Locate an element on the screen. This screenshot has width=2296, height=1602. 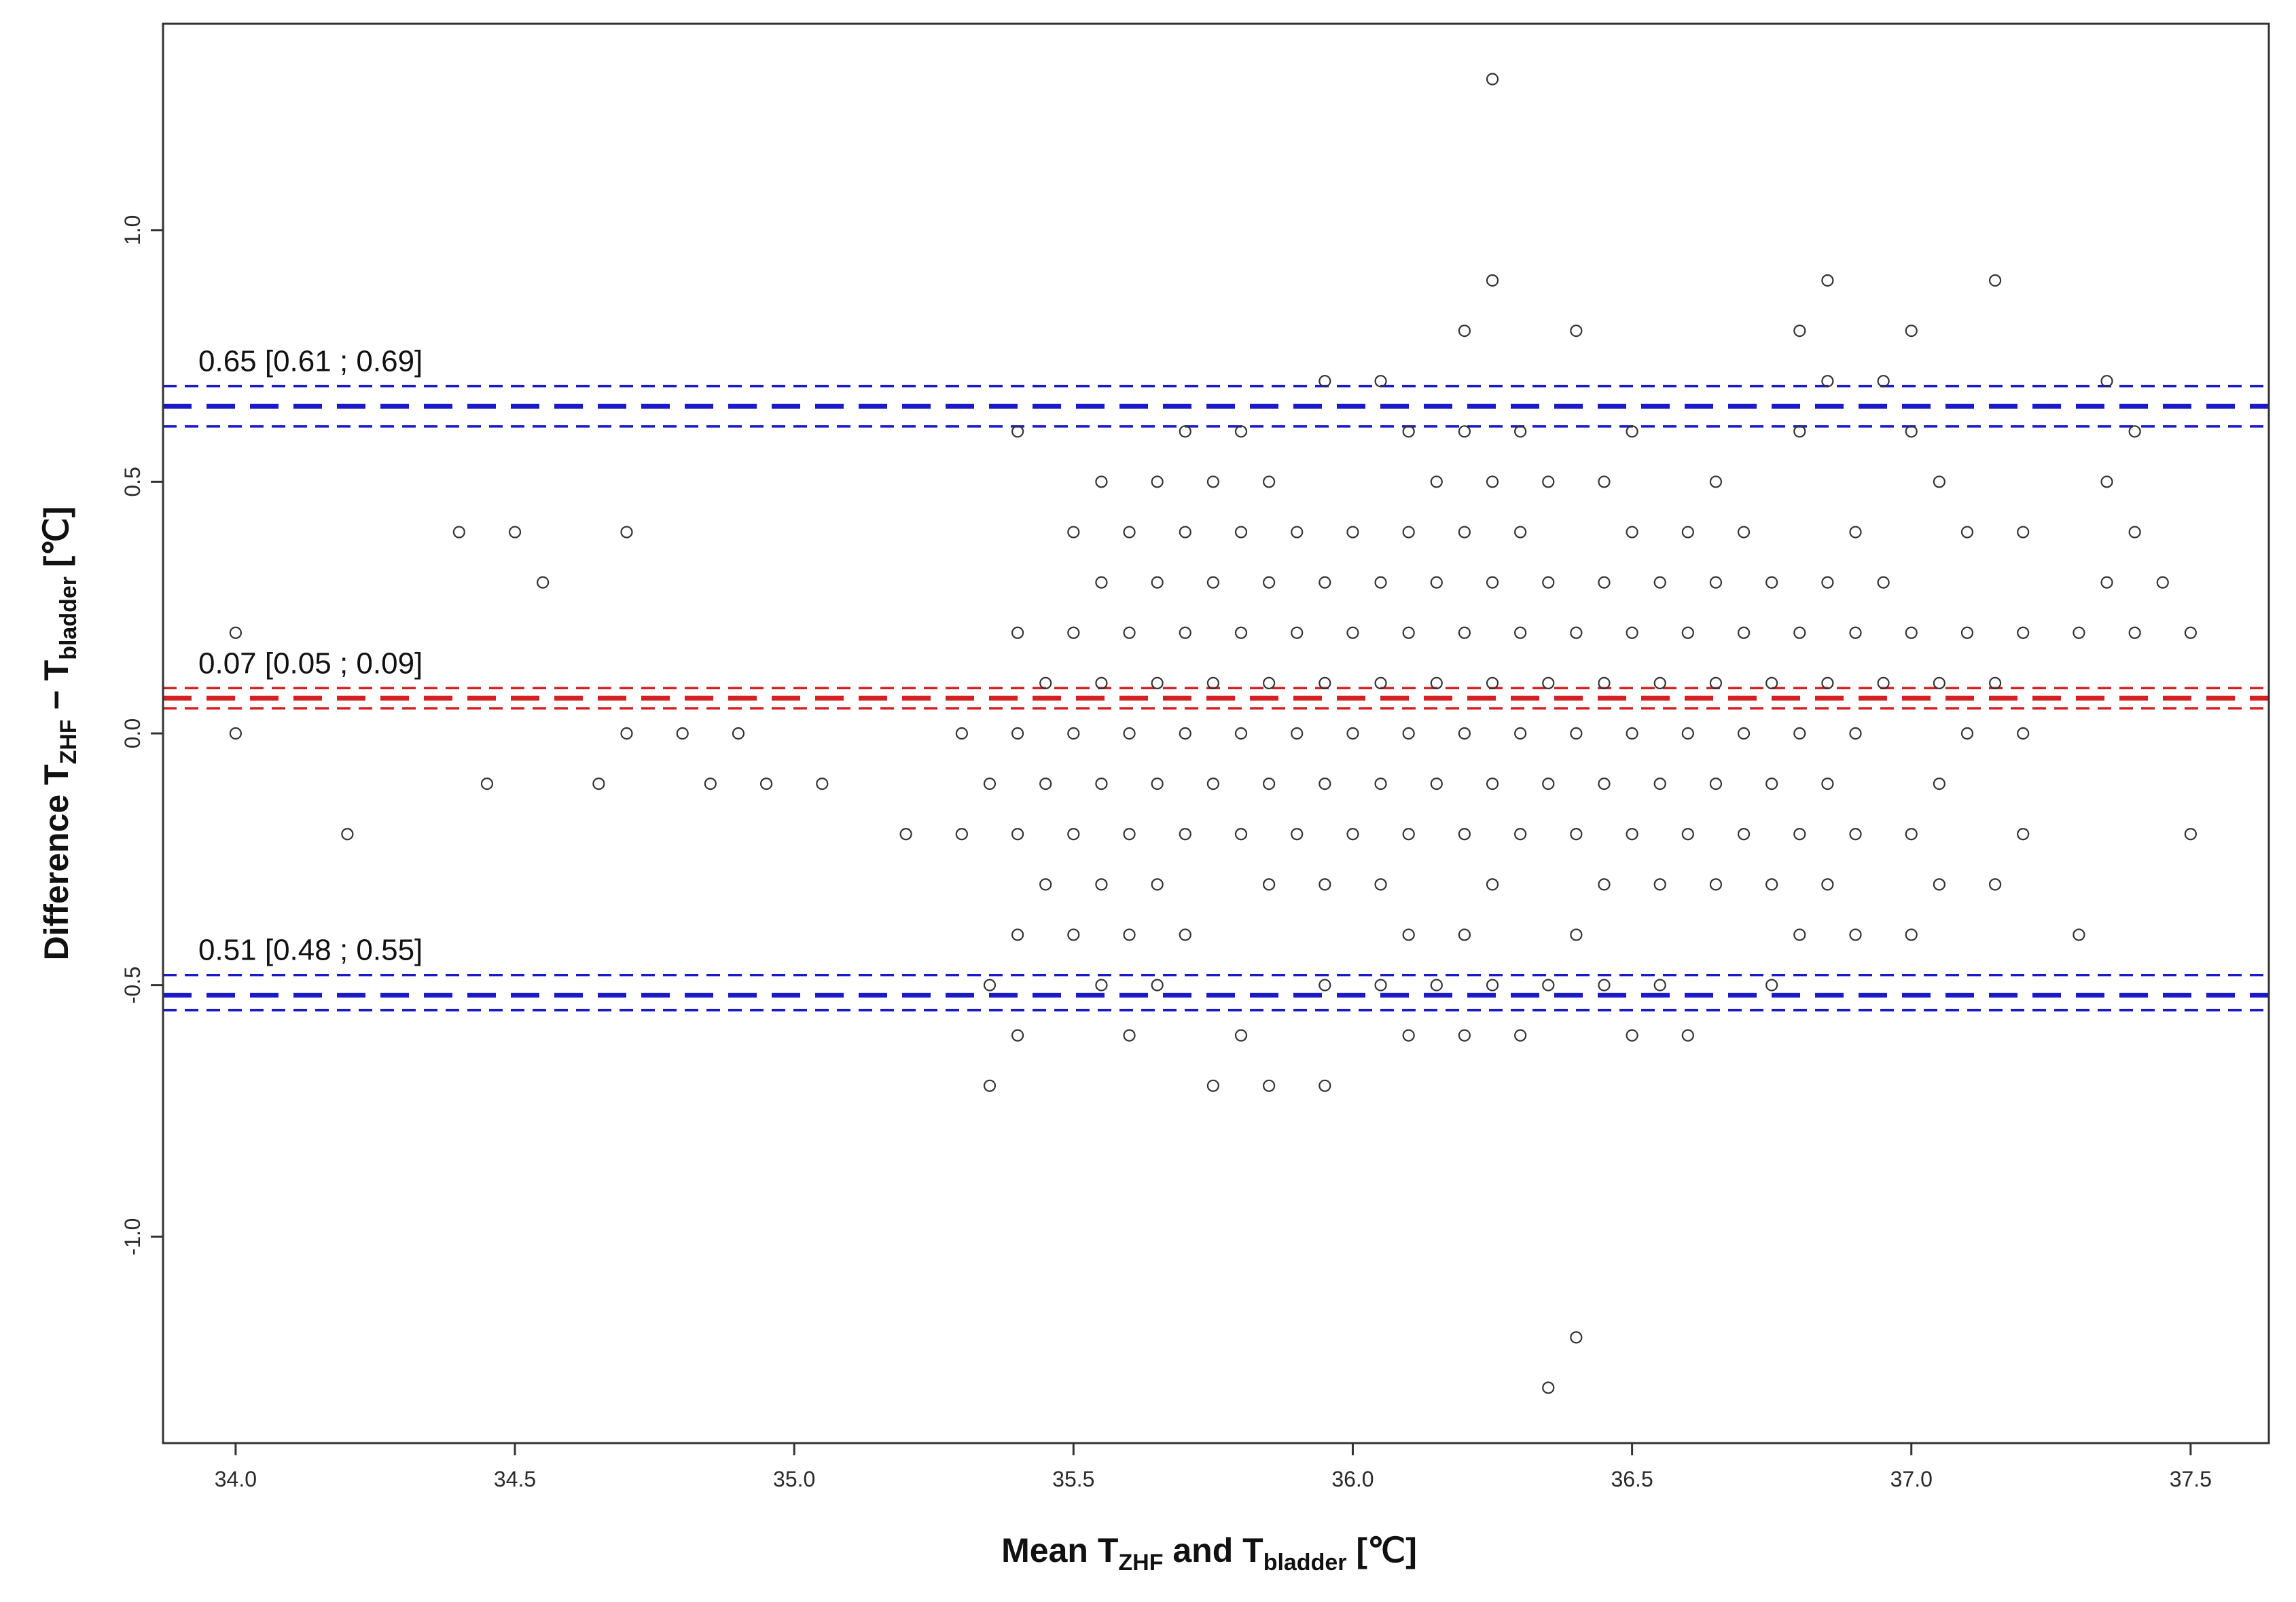
y-tick-label: 0.5 is located at coordinates (132, 481).